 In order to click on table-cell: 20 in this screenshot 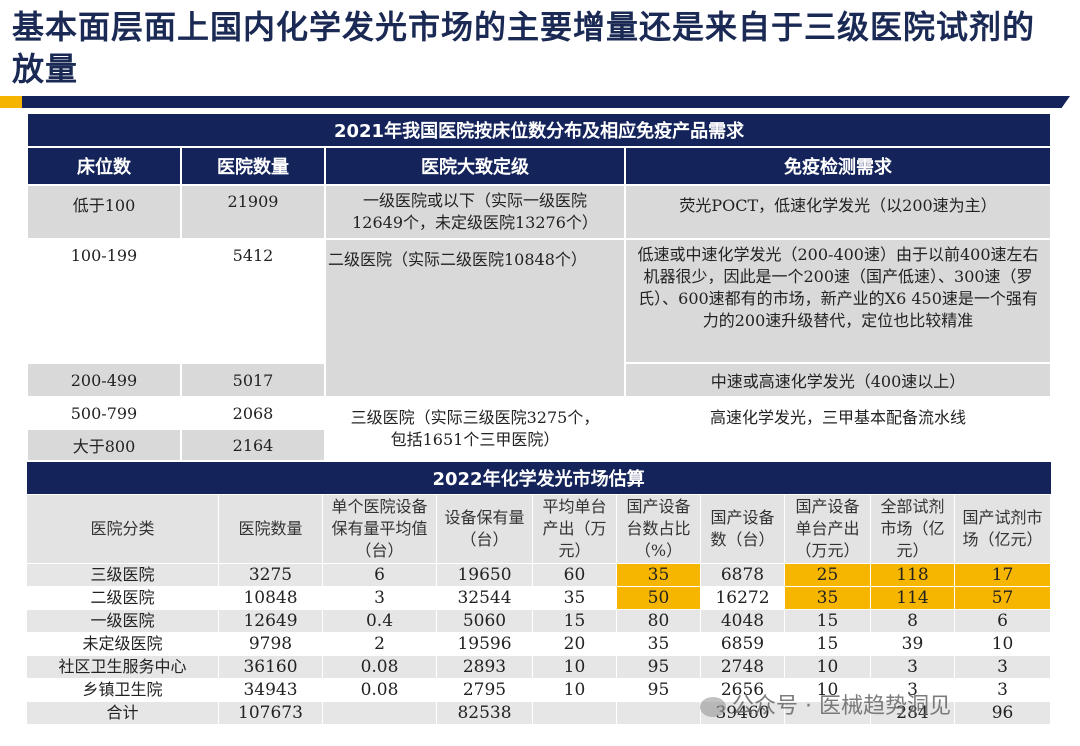, I will do `click(574, 644)`.